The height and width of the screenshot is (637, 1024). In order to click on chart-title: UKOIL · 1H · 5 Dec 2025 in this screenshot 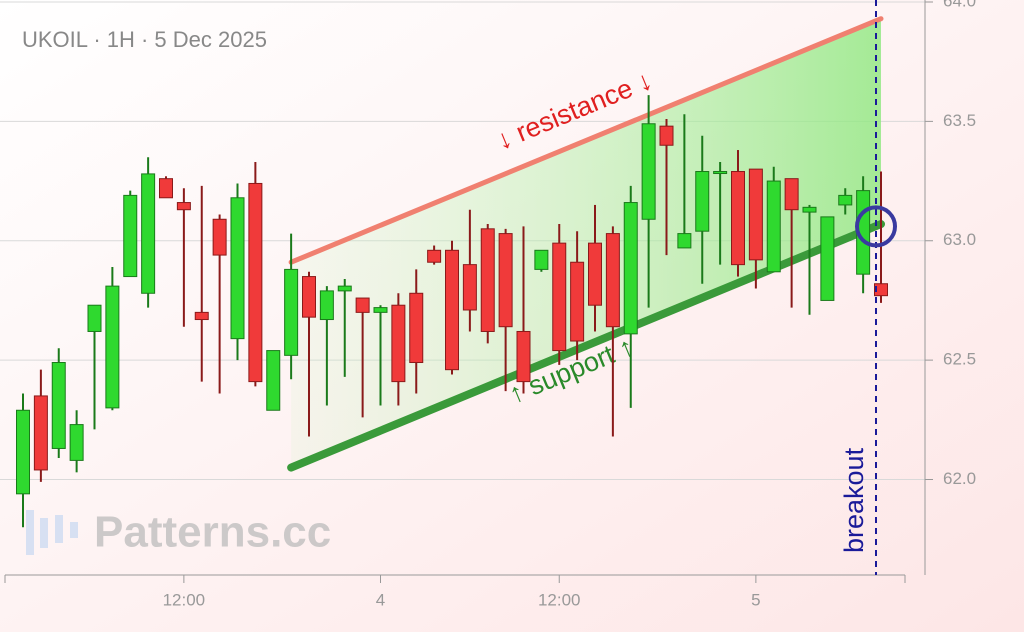, I will do `click(144, 39)`.